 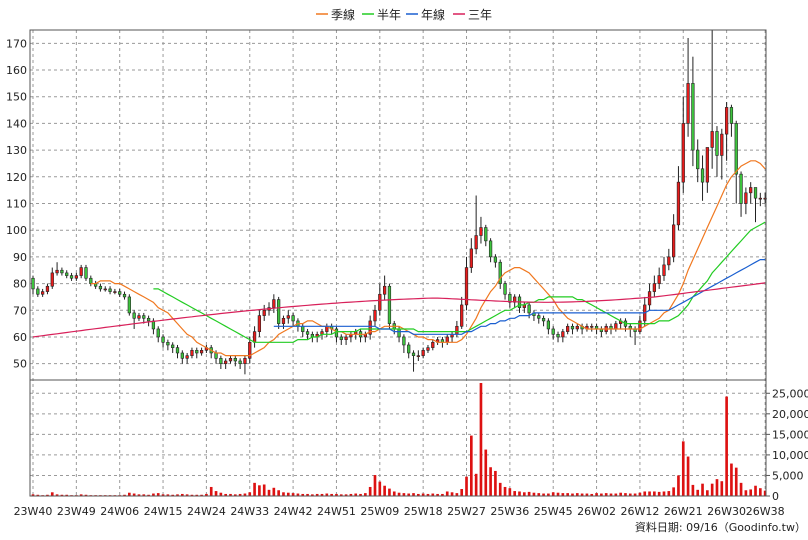 I want to click on date-tick-label: 23W49, so click(x=76, y=511).